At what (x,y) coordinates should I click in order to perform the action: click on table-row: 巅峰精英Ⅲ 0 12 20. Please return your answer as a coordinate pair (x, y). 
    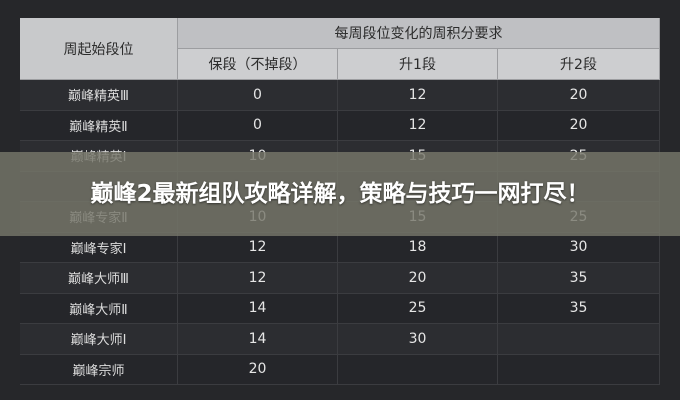
    Looking at the image, I should click on (340, 95).